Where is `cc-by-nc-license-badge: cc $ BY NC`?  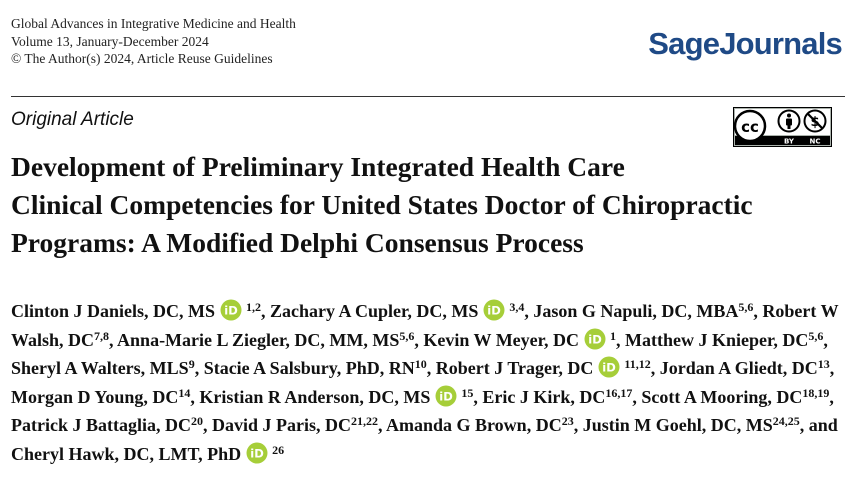
cc-by-nc-license-badge: cc $ BY NC is located at coordinates (782, 127).